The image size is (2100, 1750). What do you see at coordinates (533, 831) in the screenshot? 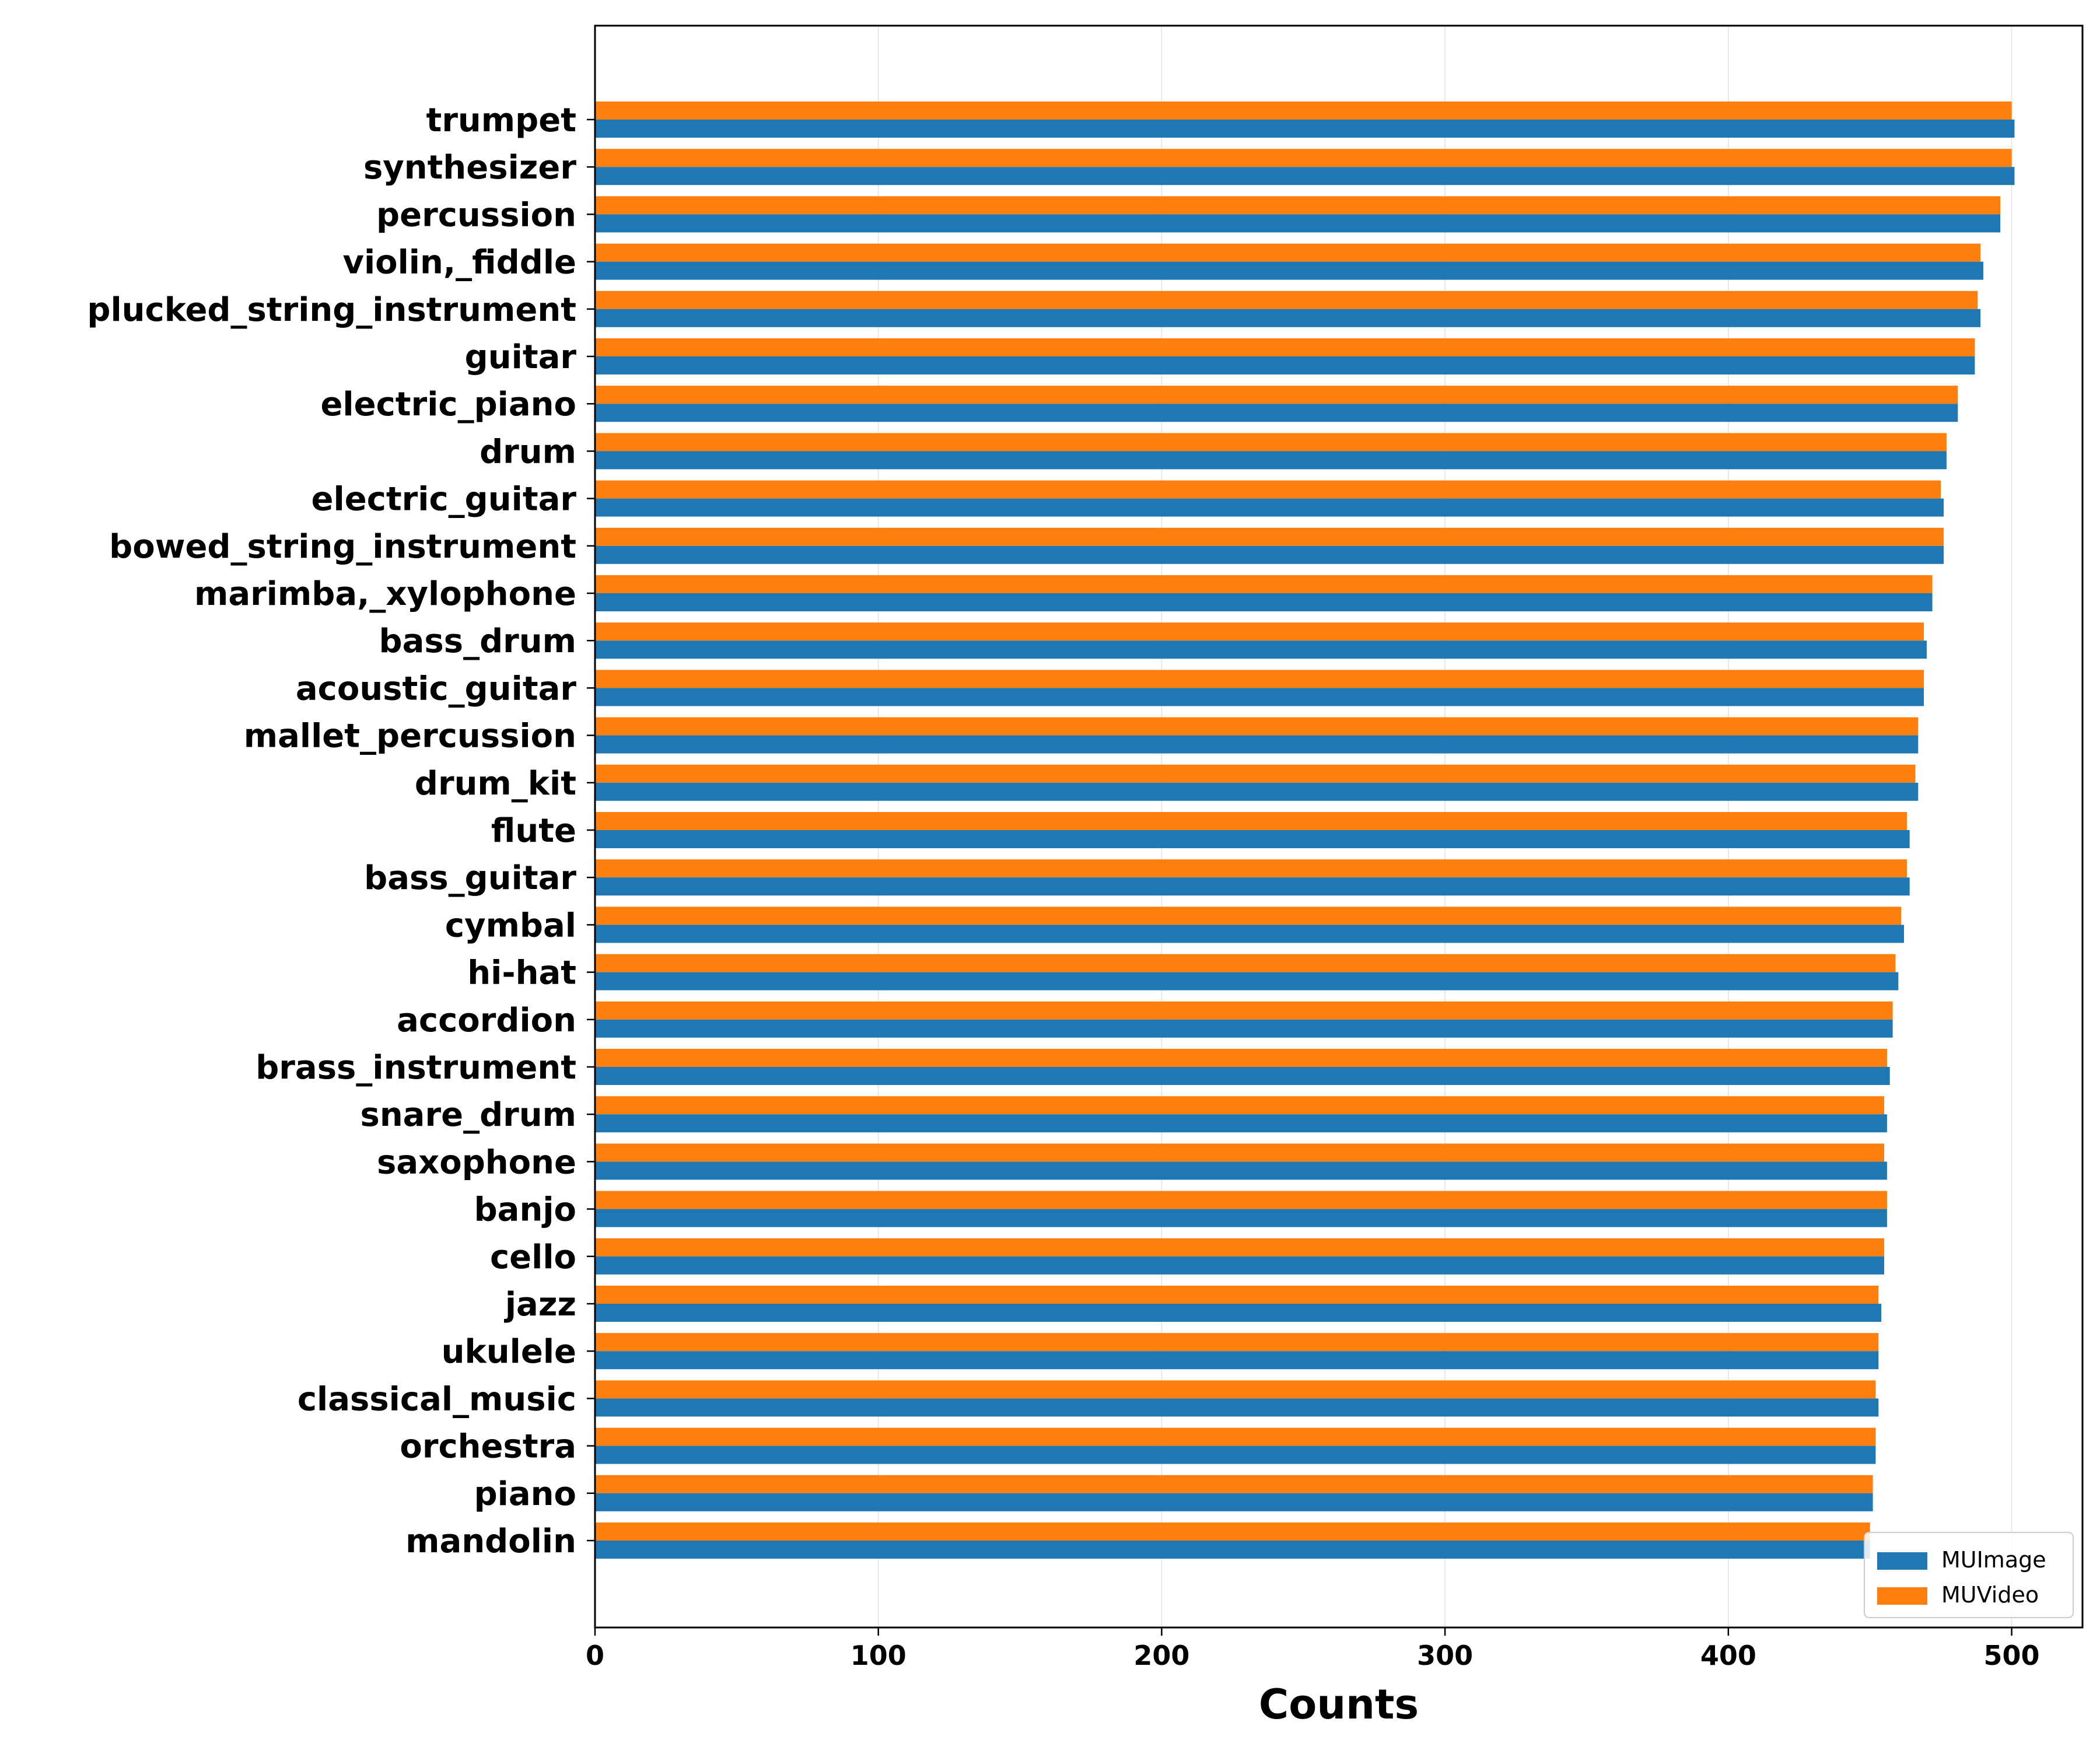
I see `category-label: flute` at bounding box center [533, 831].